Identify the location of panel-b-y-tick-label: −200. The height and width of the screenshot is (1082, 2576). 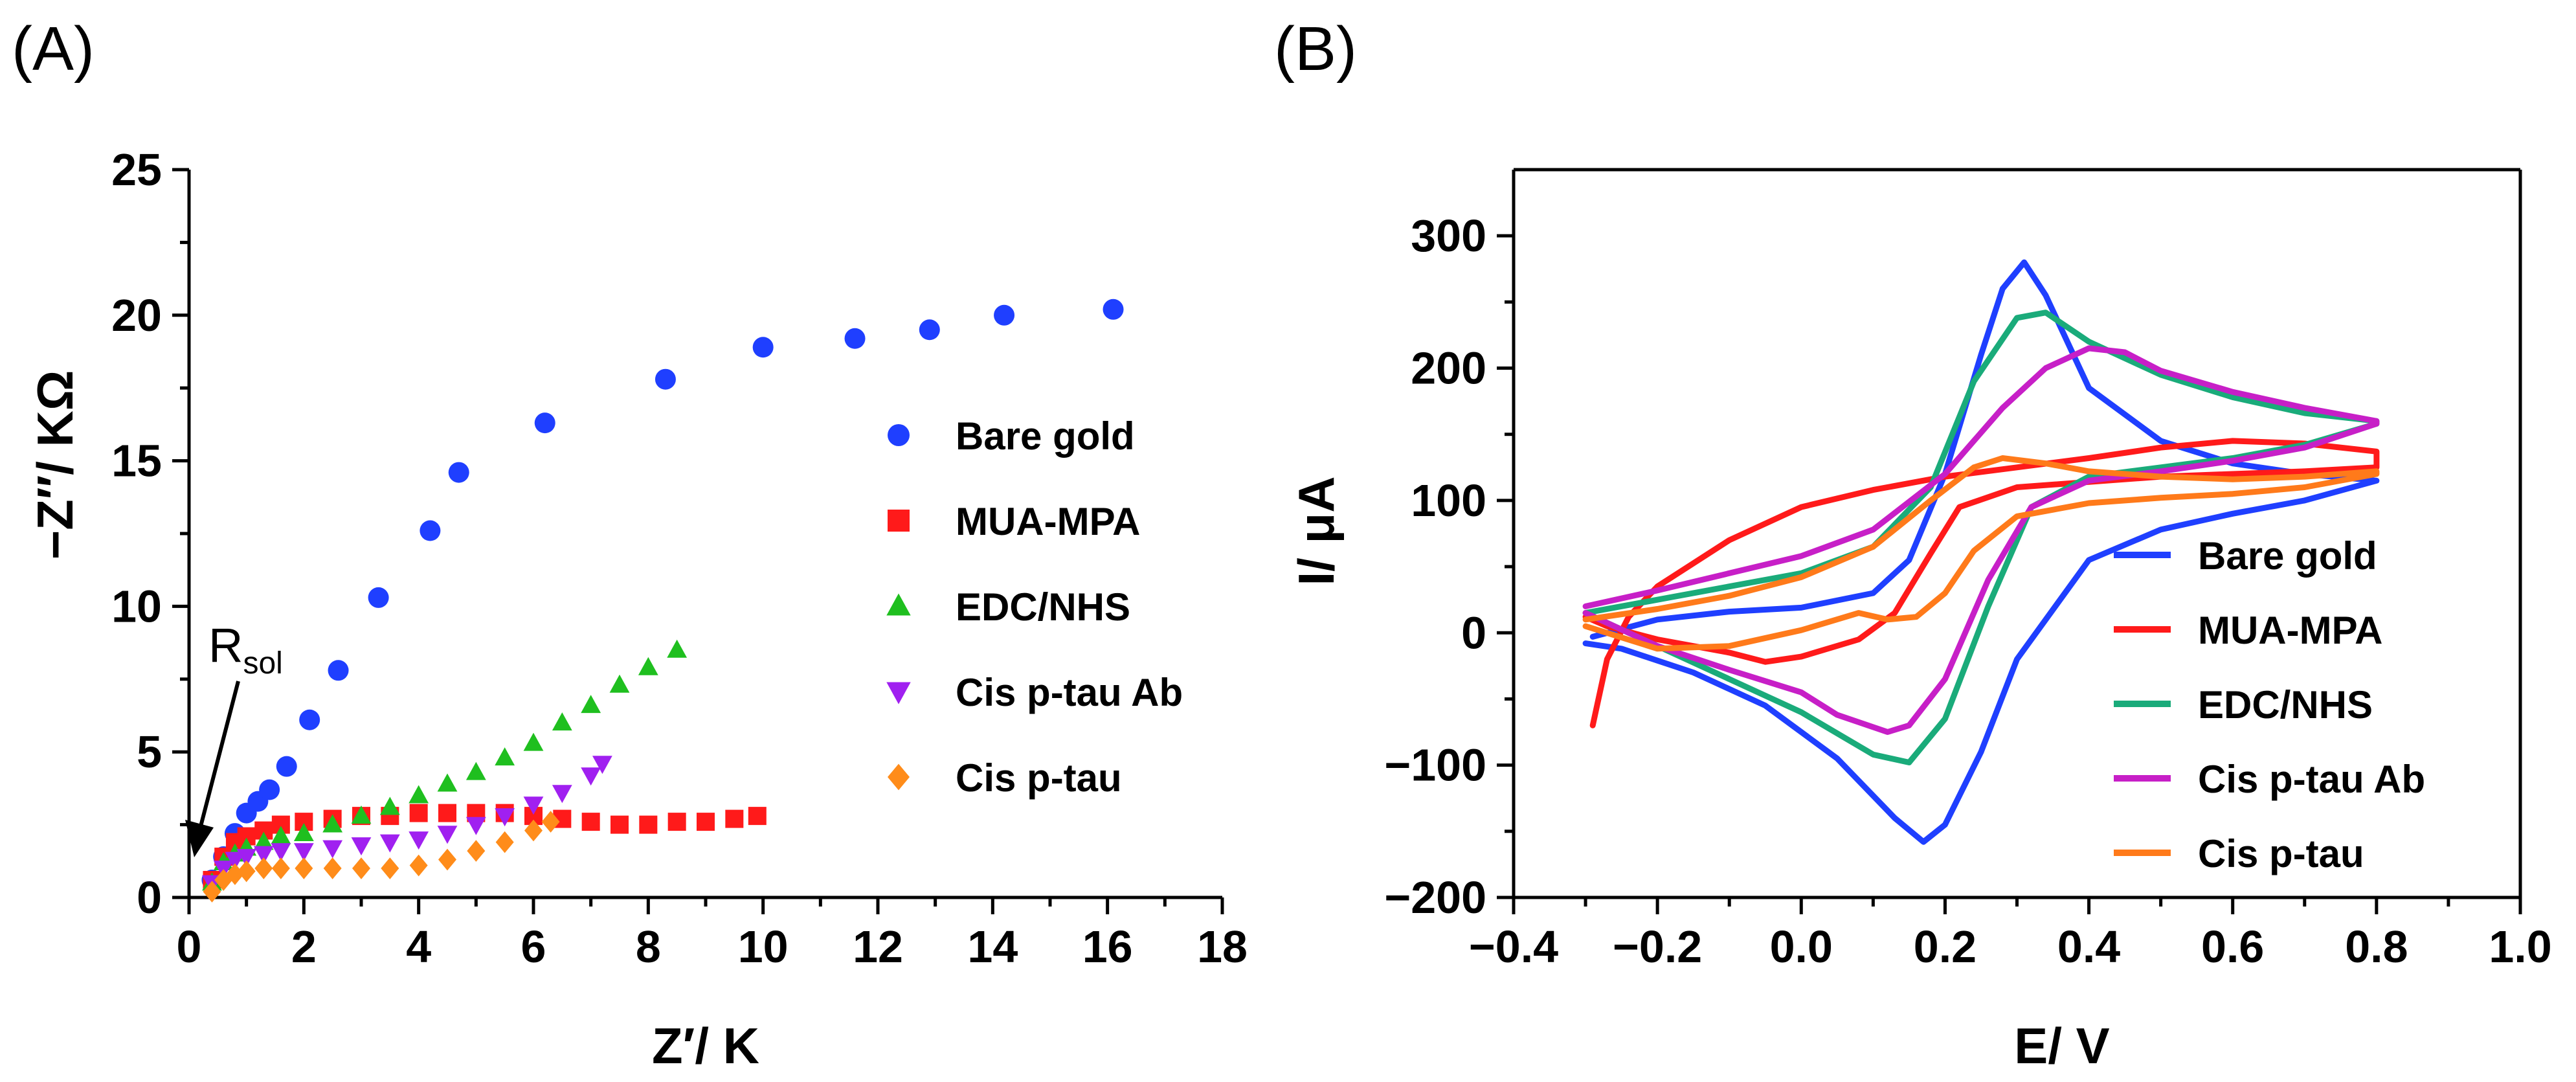
(1435, 897).